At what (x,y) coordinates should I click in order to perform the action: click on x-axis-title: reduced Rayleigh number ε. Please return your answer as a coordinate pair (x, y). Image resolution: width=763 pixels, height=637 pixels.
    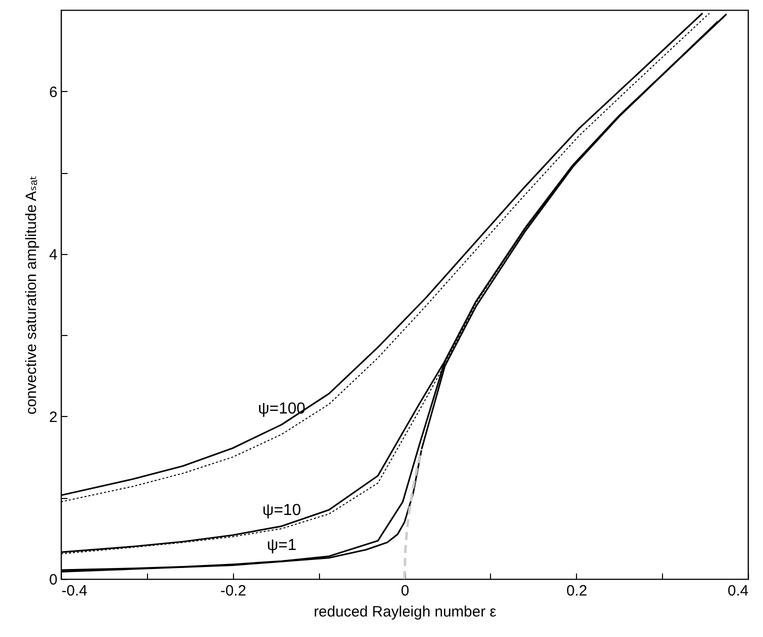
    Looking at the image, I should click on (405, 612).